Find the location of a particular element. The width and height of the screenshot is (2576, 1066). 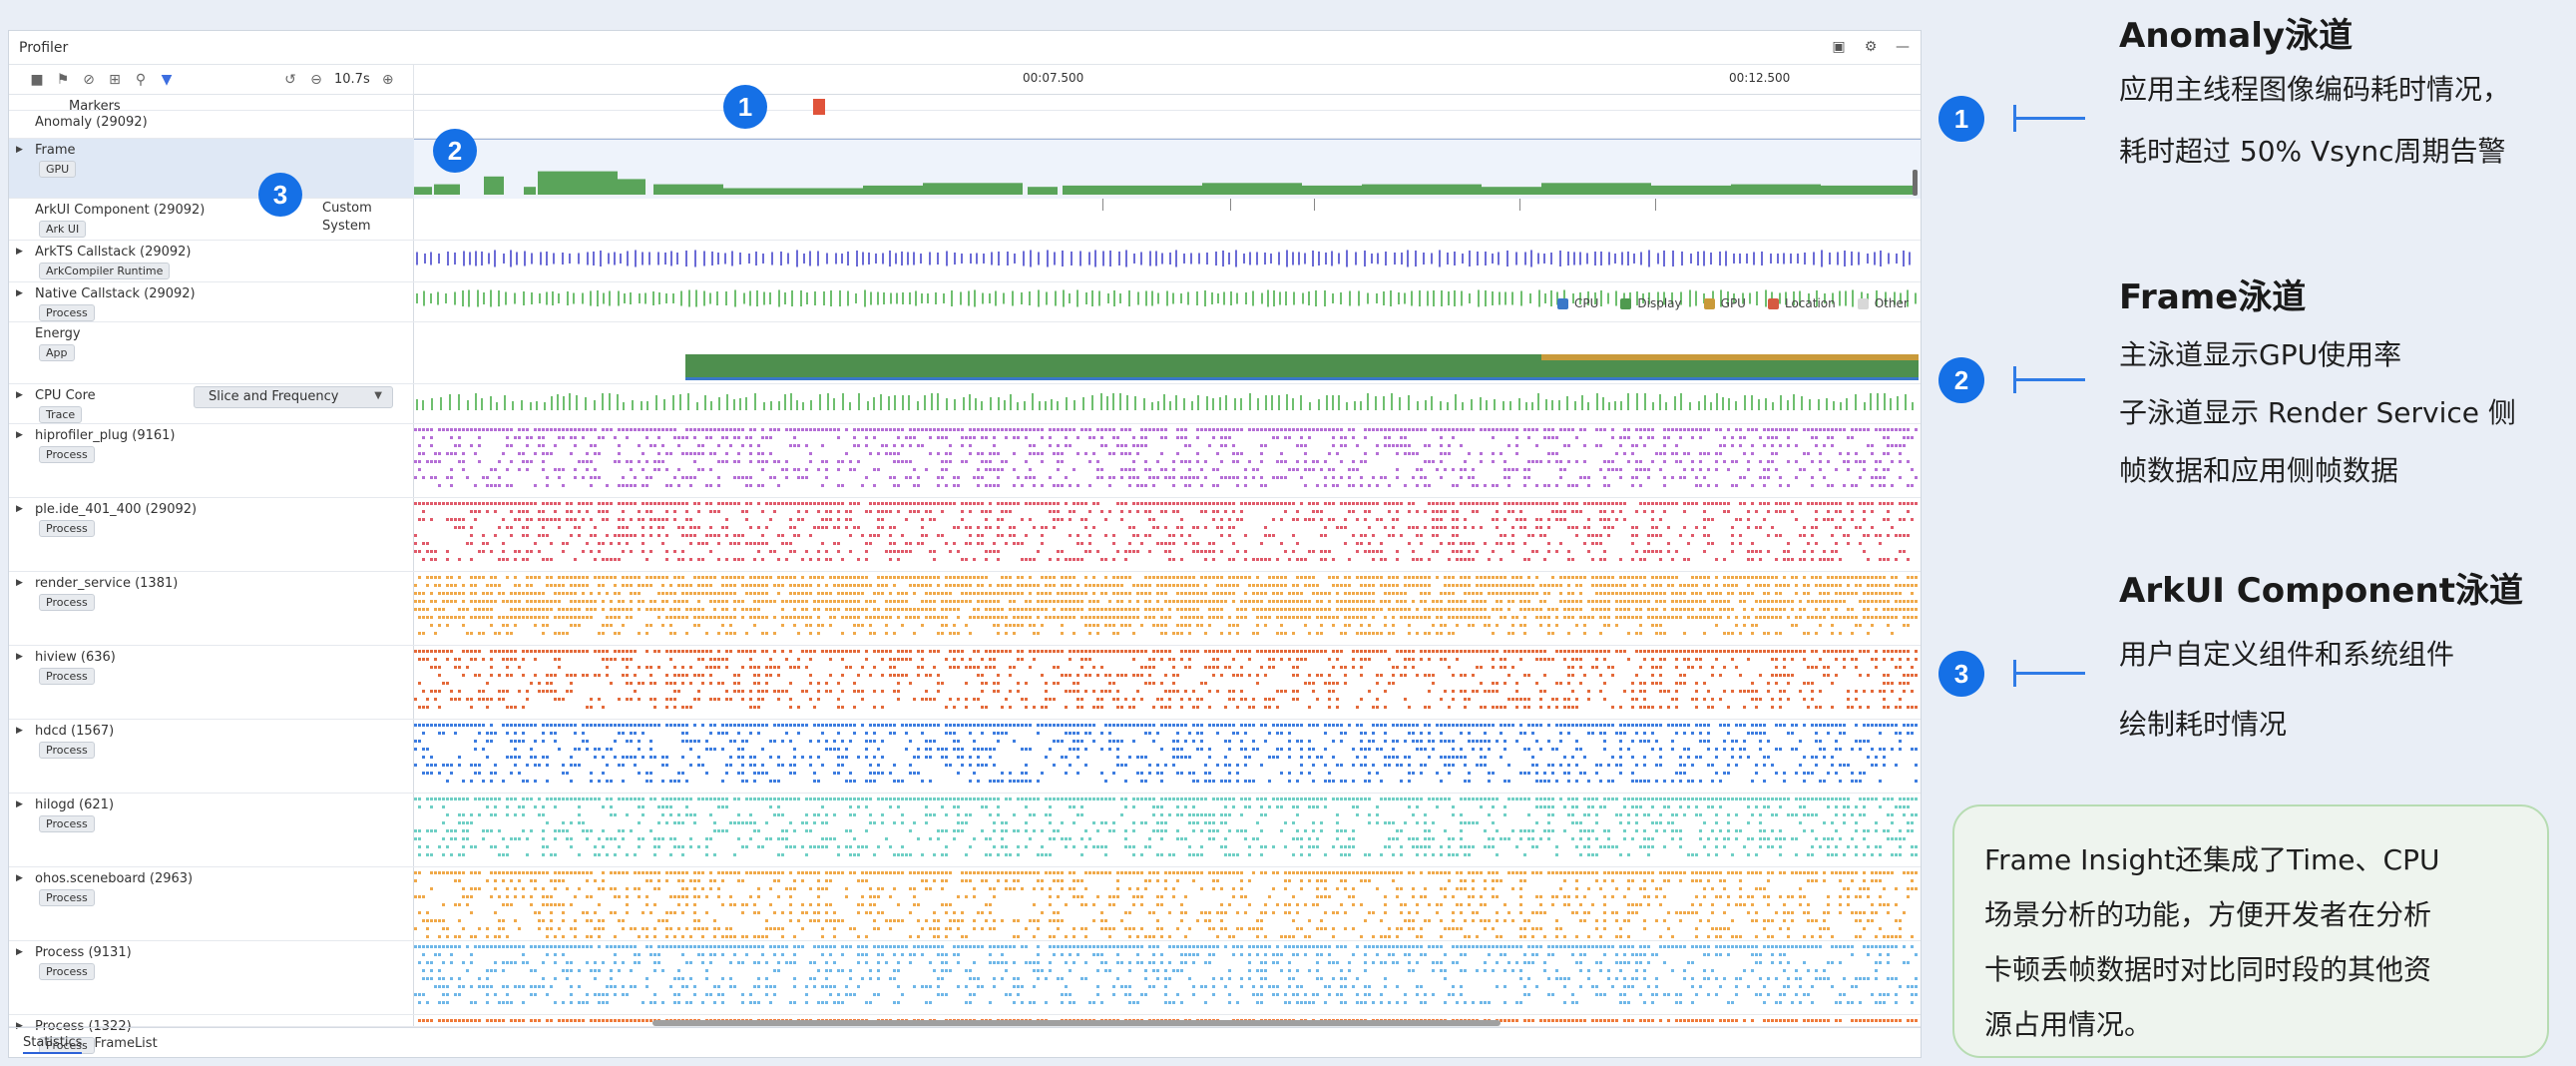

lane-label: Markers is located at coordinates (212, 104).